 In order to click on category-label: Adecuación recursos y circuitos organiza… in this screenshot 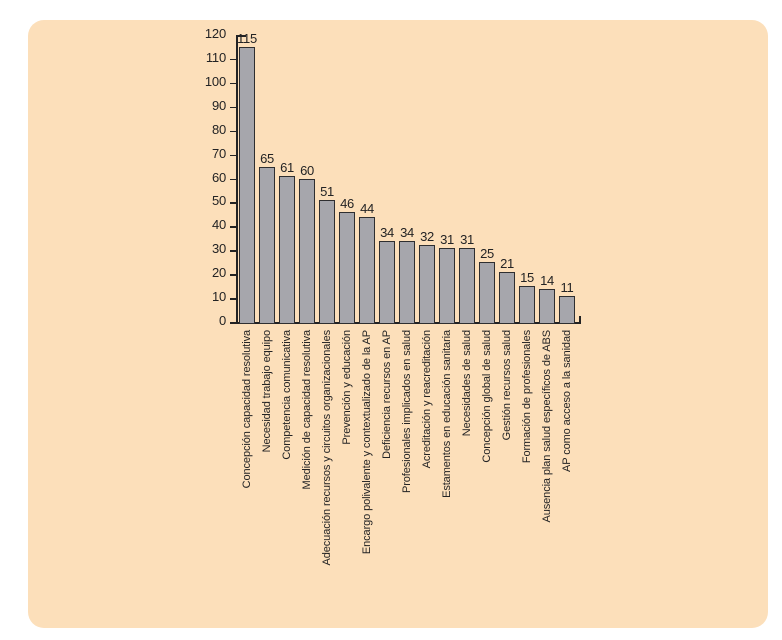, I will do `click(326, 448)`.